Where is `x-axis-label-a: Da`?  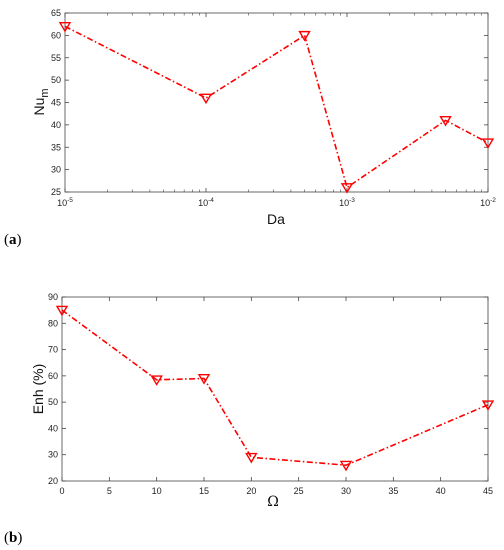
x-axis-label-a: Da is located at coordinates (276, 219).